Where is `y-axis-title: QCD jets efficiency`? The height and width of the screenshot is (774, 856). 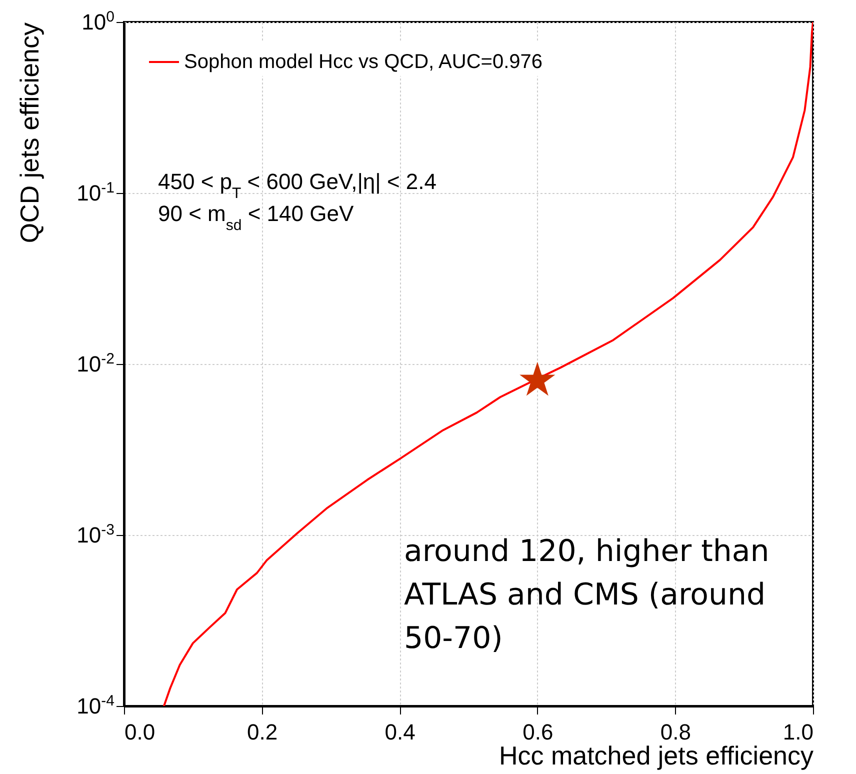
y-axis-title: QCD jets efficiency is located at coordinates (29, 133).